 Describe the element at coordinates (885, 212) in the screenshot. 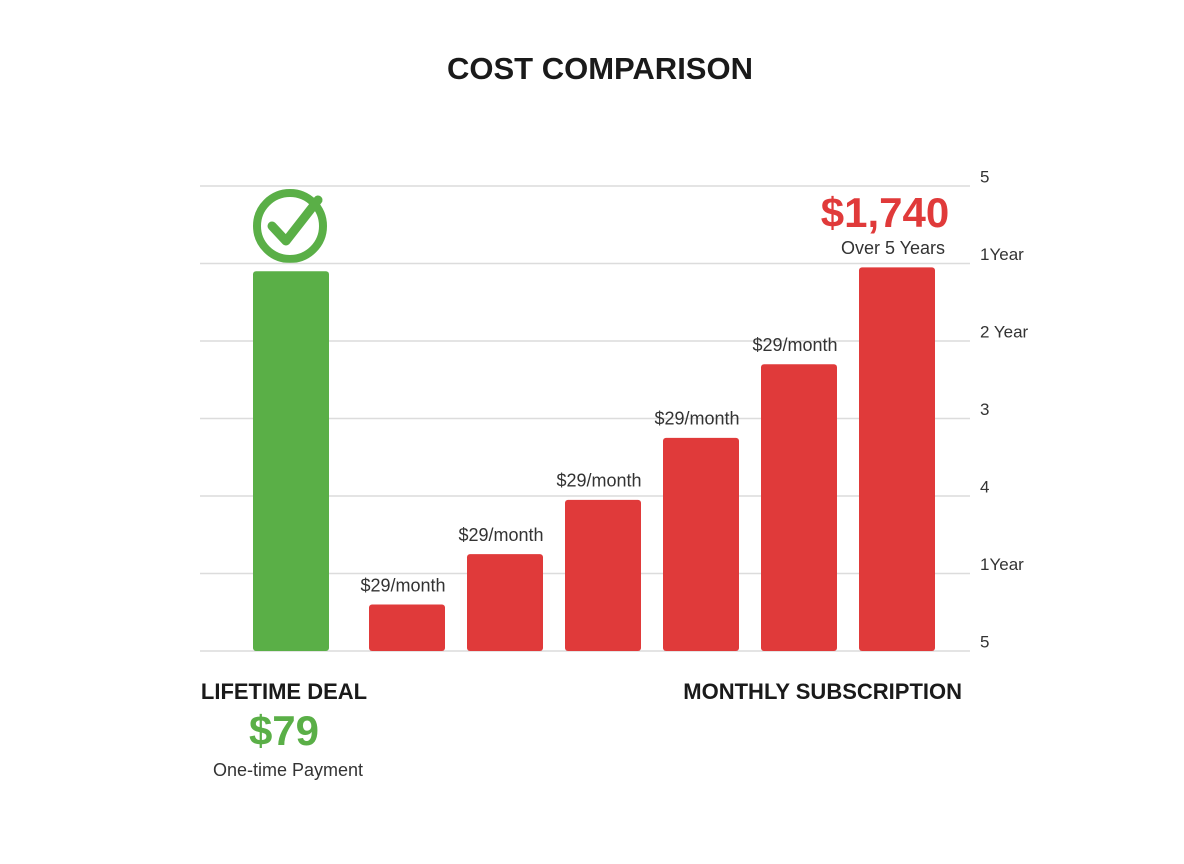

I see `highlight-total: $1,740` at that location.